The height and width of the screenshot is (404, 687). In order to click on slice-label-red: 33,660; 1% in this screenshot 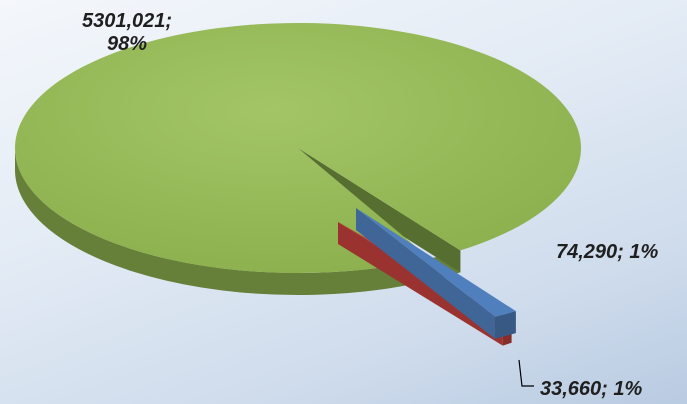, I will do `click(591, 389)`.